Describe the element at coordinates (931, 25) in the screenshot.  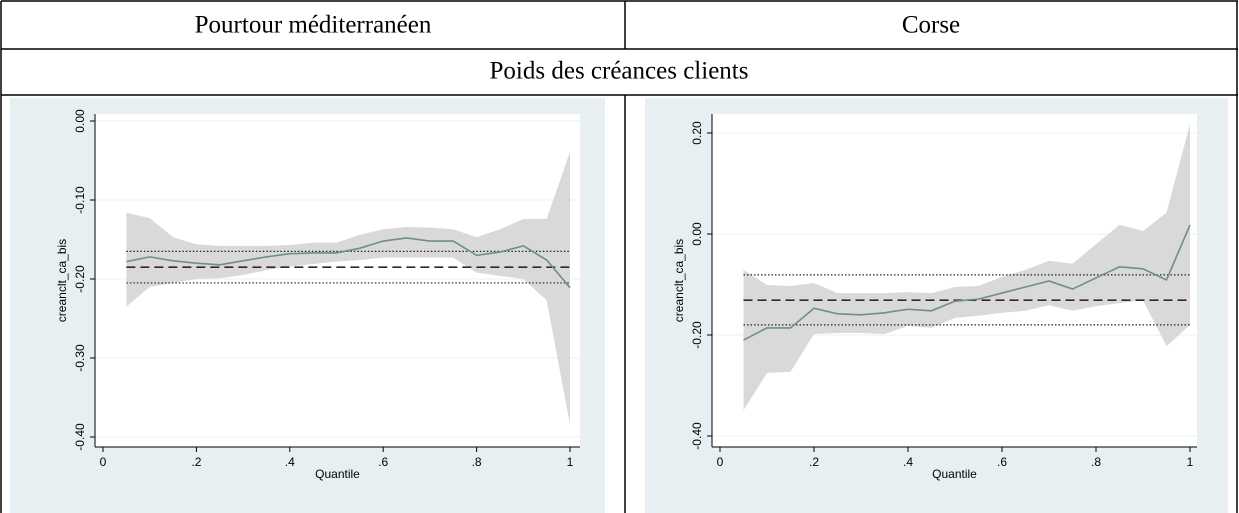
I see `column-header: Corse` at that location.